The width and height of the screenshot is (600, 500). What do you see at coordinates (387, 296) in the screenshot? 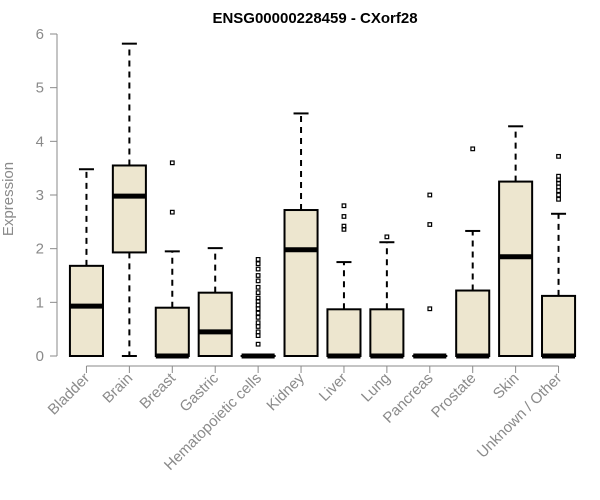
I see `boxplot-lung` at bounding box center [387, 296].